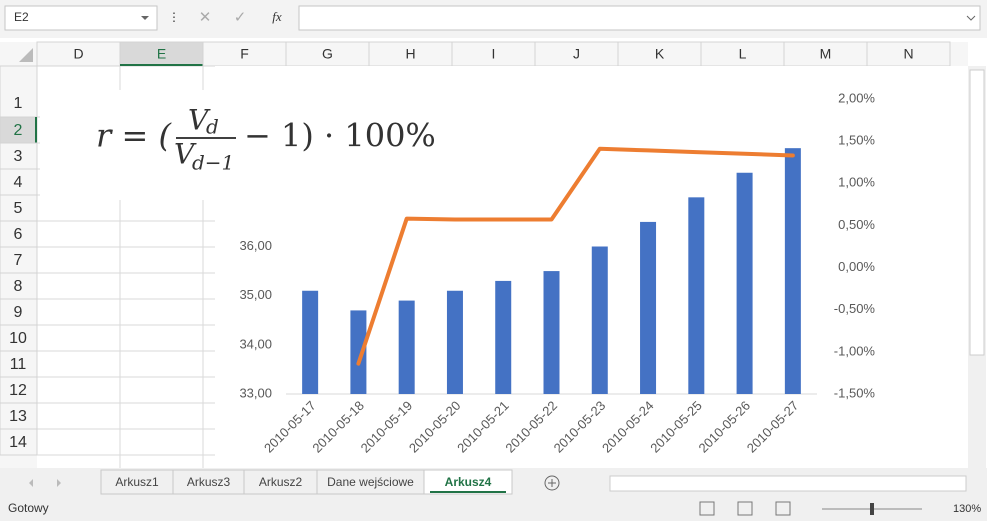 The width and height of the screenshot is (987, 521). I want to click on row-label: 11, so click(18, 364).